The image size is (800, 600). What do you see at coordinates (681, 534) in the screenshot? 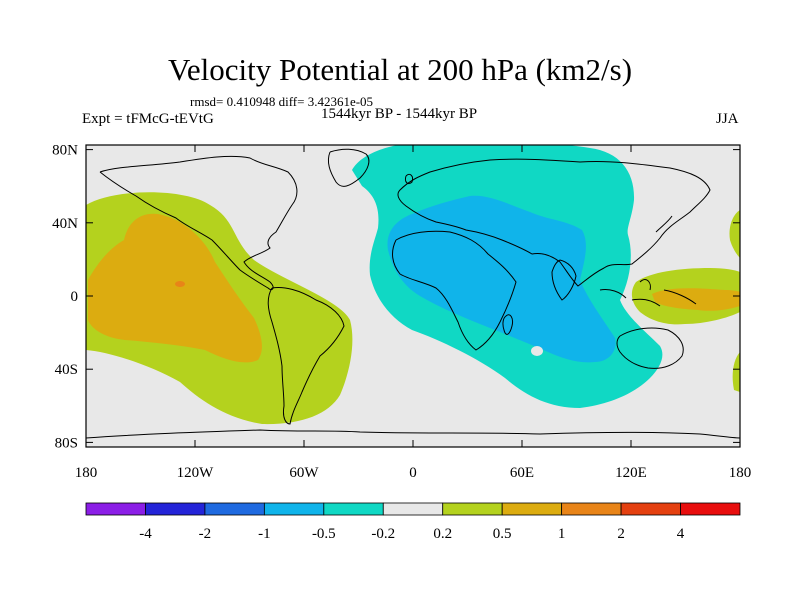
I see `colorbar-label: 4` at bounding box center [681, 534].